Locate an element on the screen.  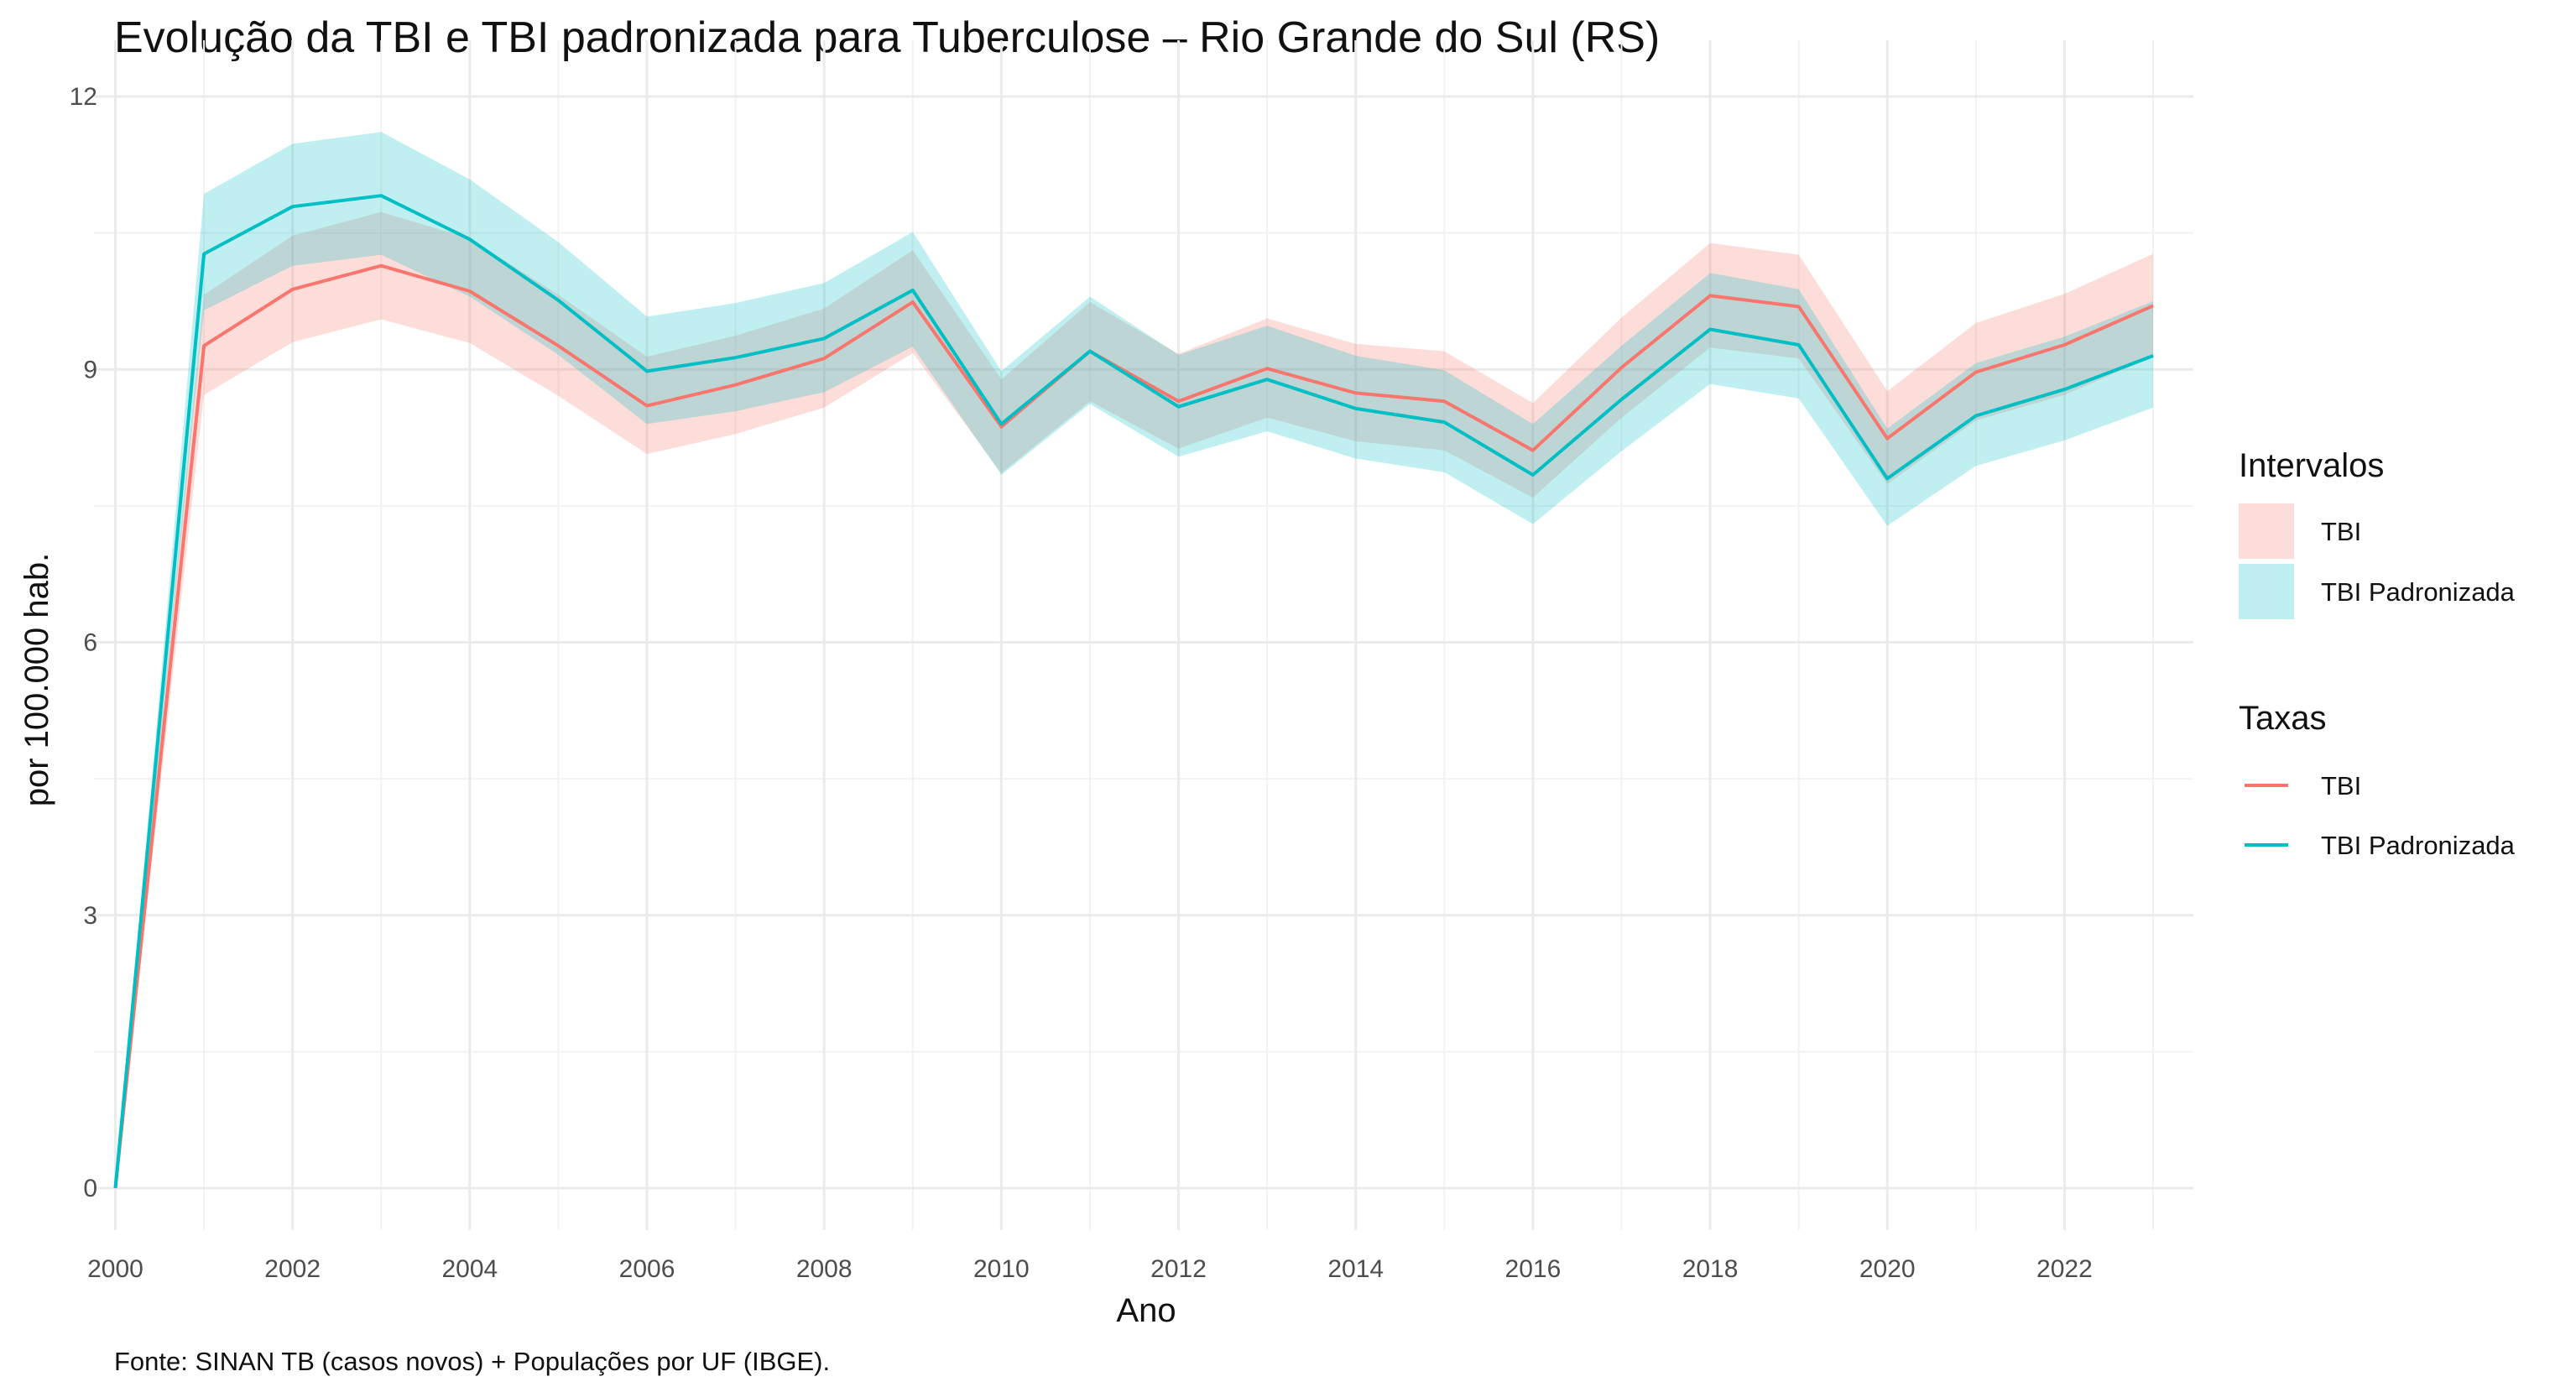
x-tick-label: 2020 is located at coordinates (1888, 1269).